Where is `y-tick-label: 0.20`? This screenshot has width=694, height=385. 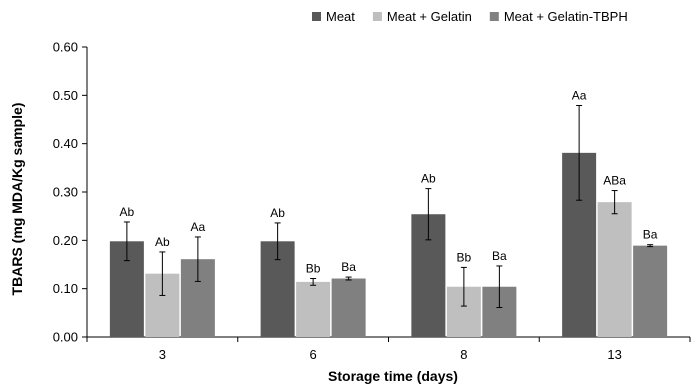
y-tick-label: 0.20 is located at coordinates (65, 240).